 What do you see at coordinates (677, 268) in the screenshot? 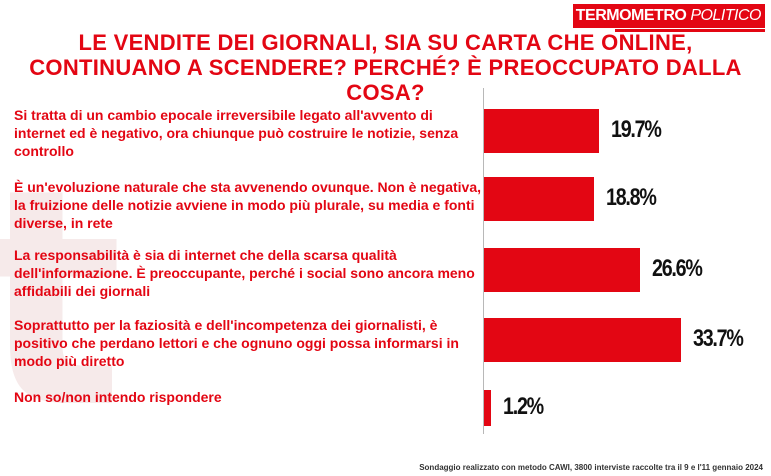
I see `value-label: 26.6%` at bounding box center [677, 268].